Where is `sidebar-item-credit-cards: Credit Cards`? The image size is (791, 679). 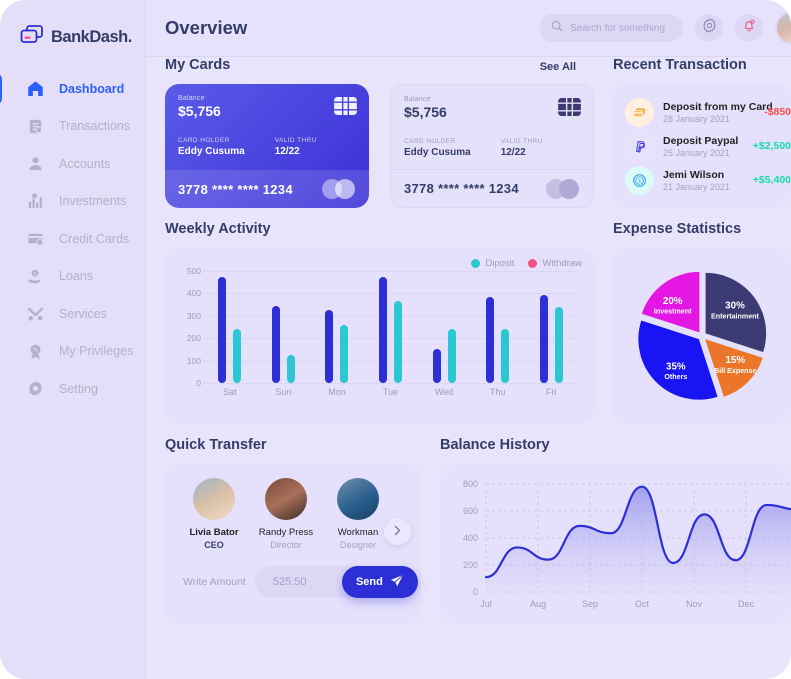
sidebar-item-credit-cards: Credit Cards is located at coordinates (72, 239).